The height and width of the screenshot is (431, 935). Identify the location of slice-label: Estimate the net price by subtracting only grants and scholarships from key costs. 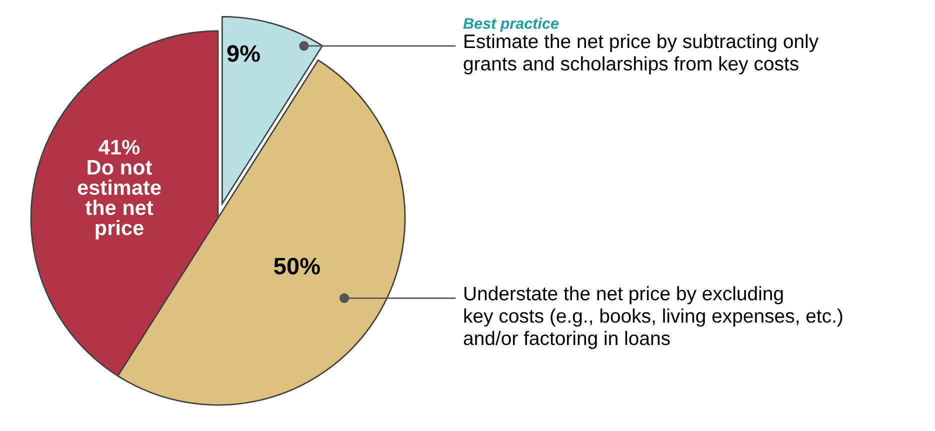
(641, 54).